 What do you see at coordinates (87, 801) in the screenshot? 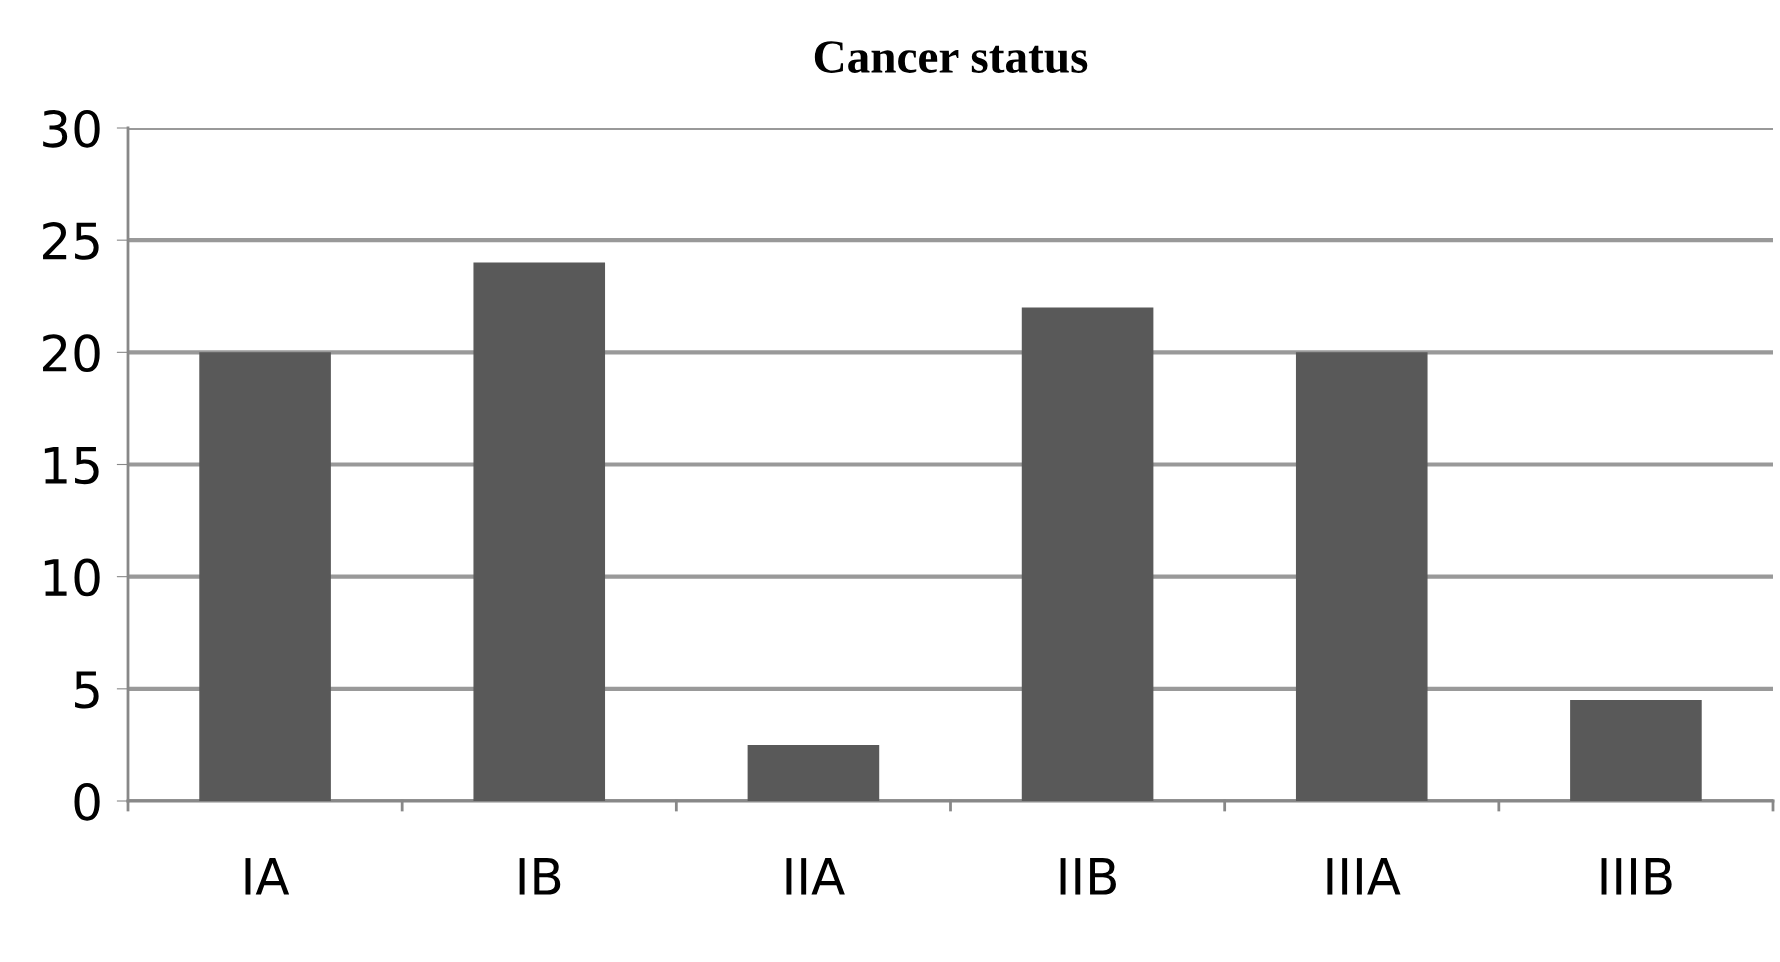
I see `y-tick-label: 0` at bounding box center [87, 801].